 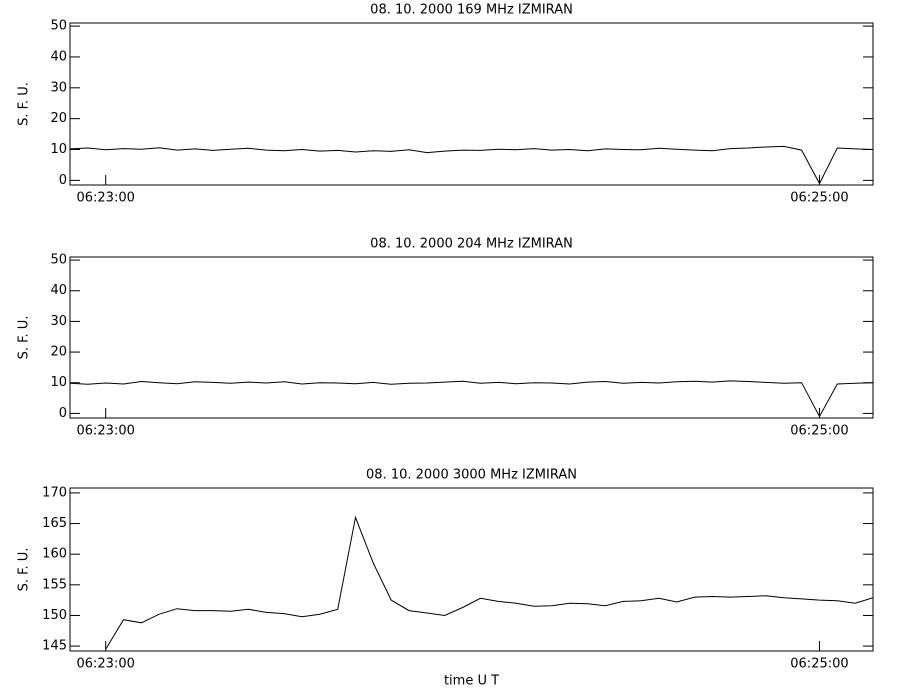 I want to click on y-tick-label: 150, so click(x=54, y=615).